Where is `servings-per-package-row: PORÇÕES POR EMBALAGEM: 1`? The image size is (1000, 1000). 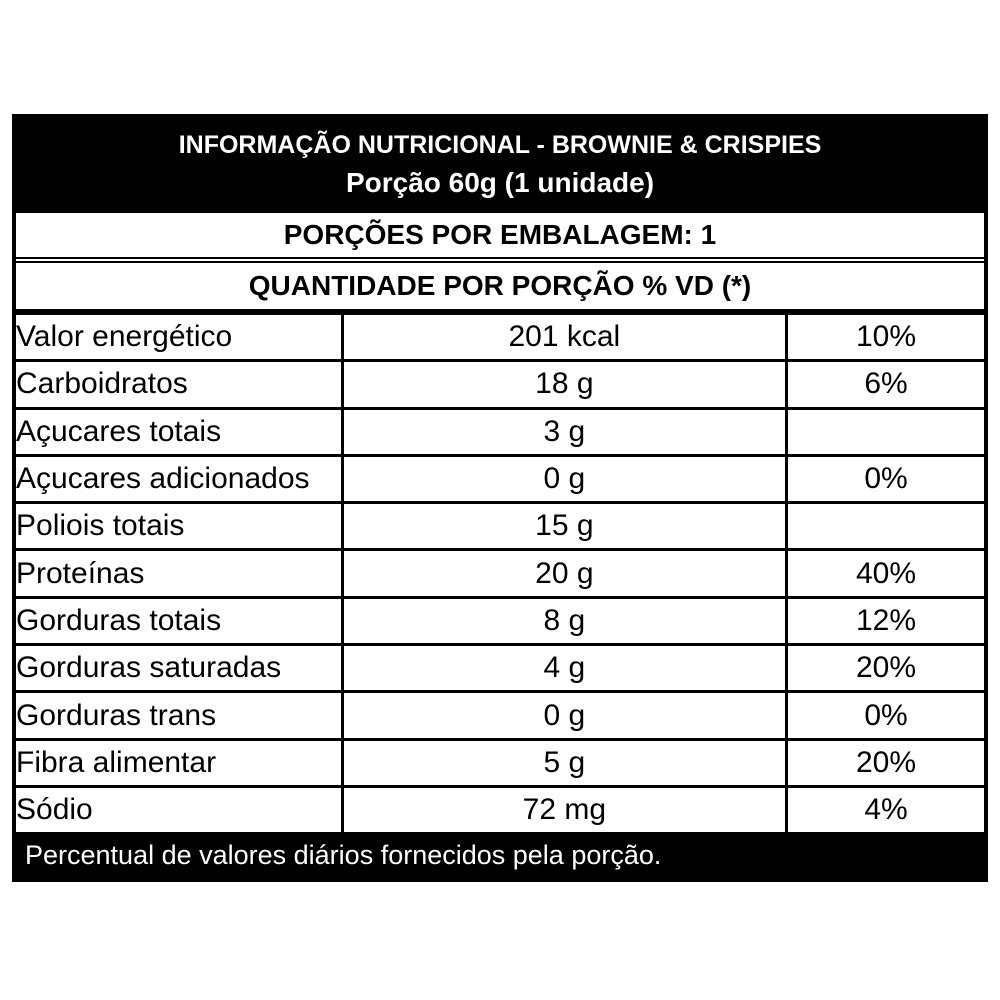 servings-per-package-row: PORÇÕES POR EMBALAGEM: 1 is located at coordinates (500, 236).